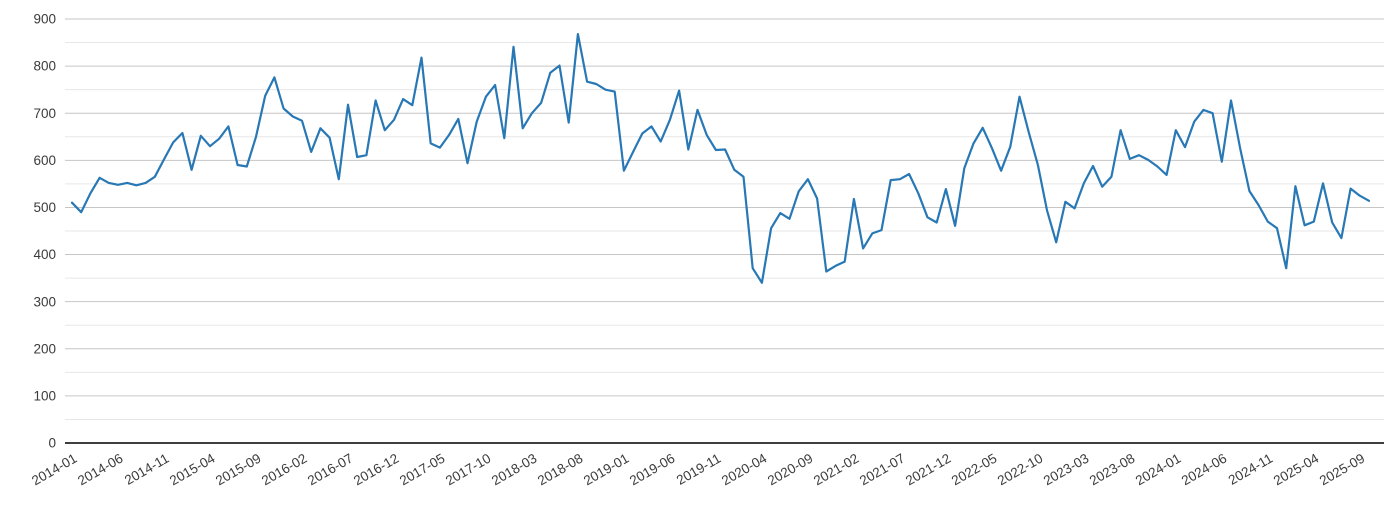  Describe the element at coordinates (606, 470) in the screenshot. I see `x-tick-label: 2019-01` at that location.